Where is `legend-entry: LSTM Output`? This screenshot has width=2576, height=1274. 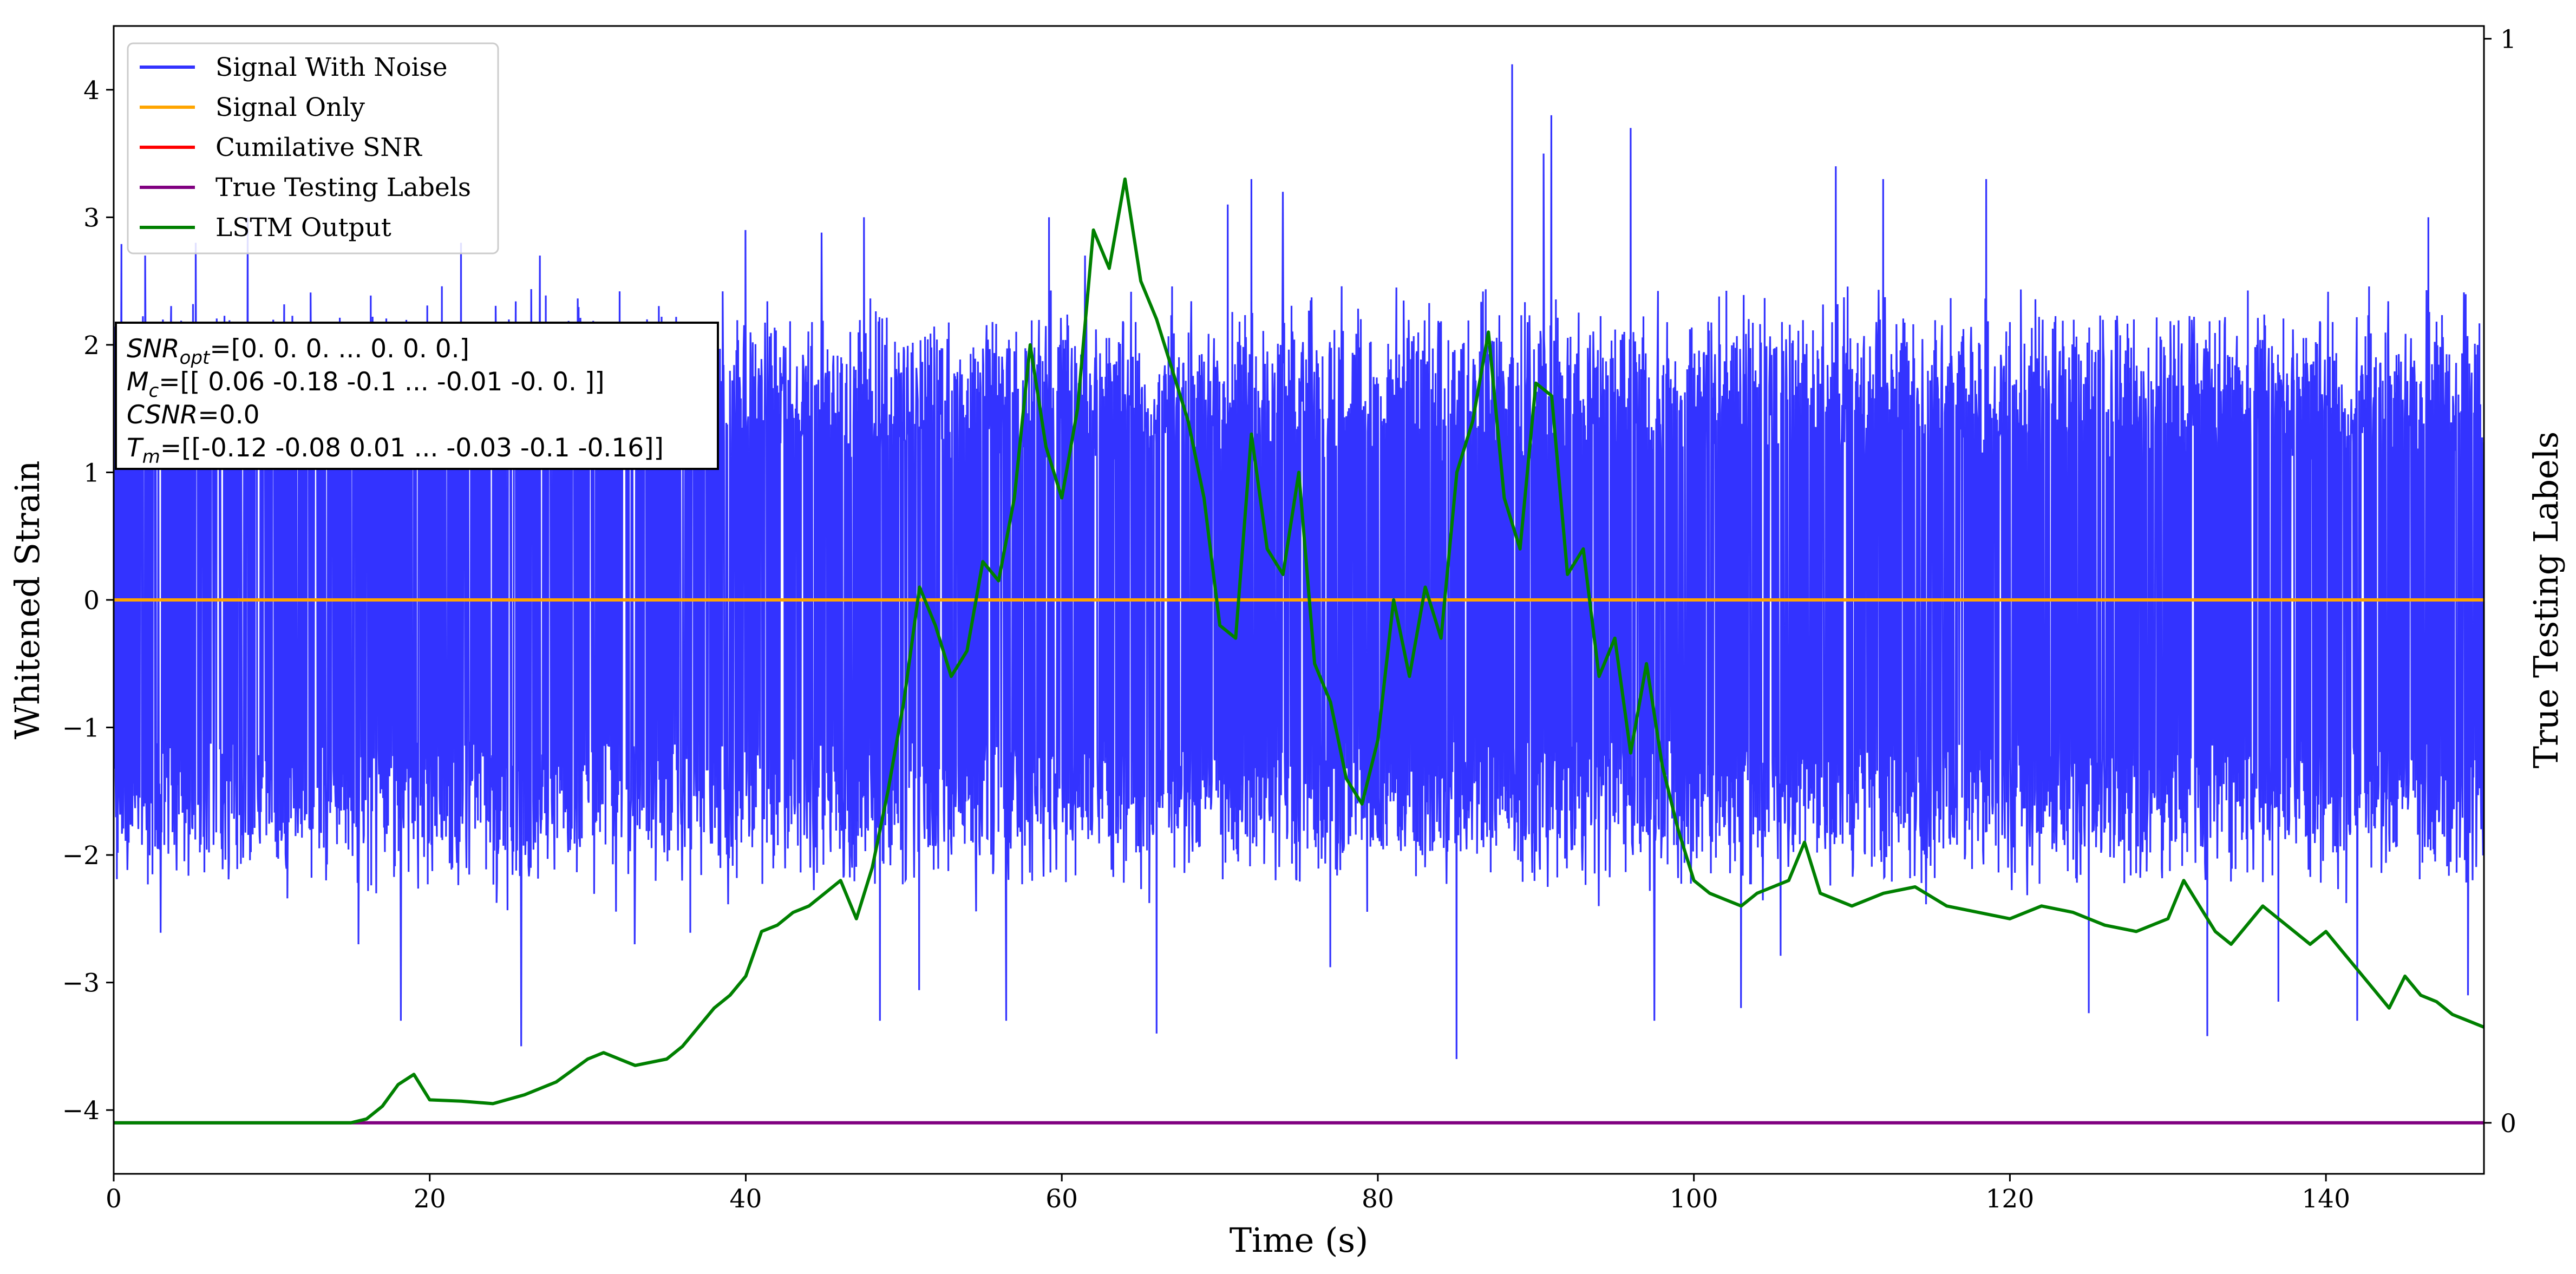 legend-entry: LSTM Output is located at coordinates (303, 228).